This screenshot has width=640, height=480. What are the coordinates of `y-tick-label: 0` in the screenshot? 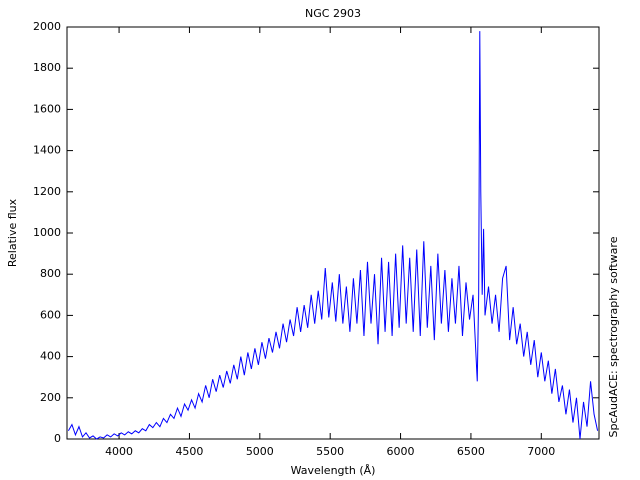 It's located at (57, 438).